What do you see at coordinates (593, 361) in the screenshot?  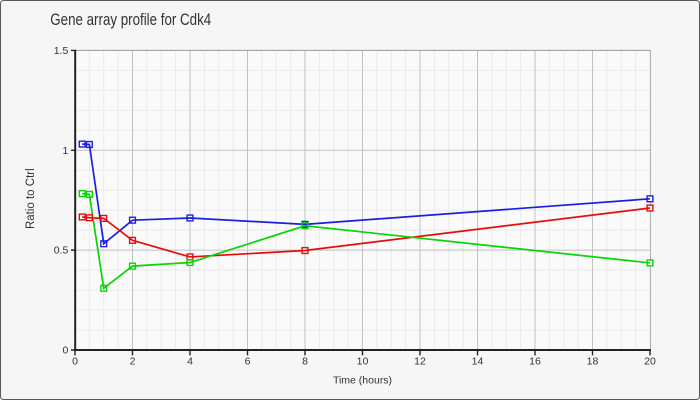 I see `svg-text: 18` at bounding box center [593, 361].